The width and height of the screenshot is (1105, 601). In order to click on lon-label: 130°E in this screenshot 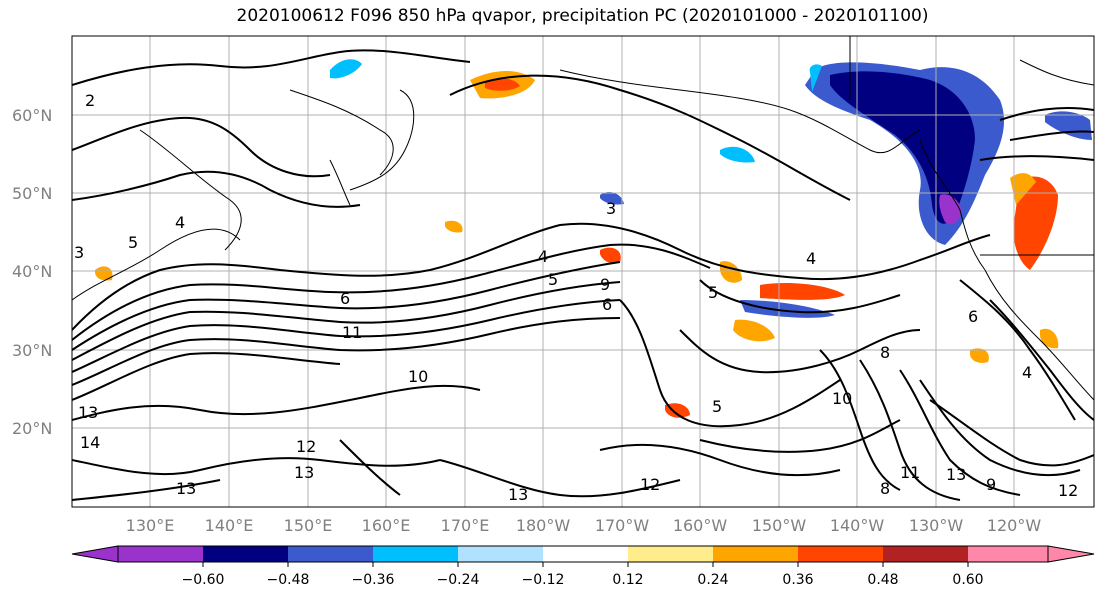, I will do `click(150, 525)`.